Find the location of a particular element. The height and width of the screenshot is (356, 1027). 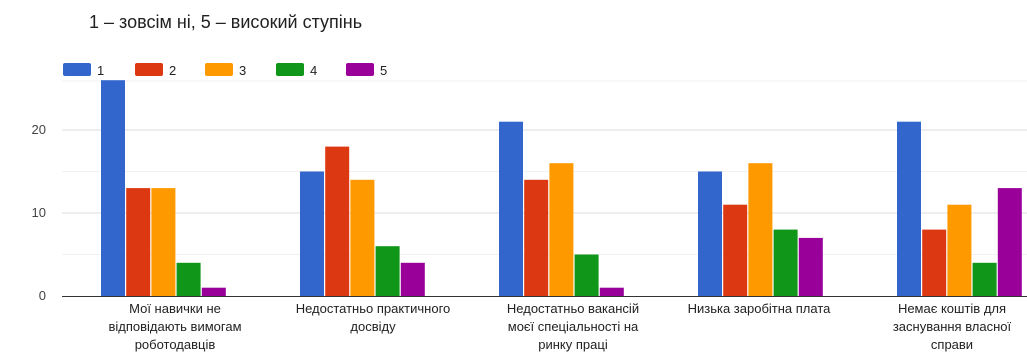

x-category-label: моєї спеціальності на is located at coordinates (573, 326).